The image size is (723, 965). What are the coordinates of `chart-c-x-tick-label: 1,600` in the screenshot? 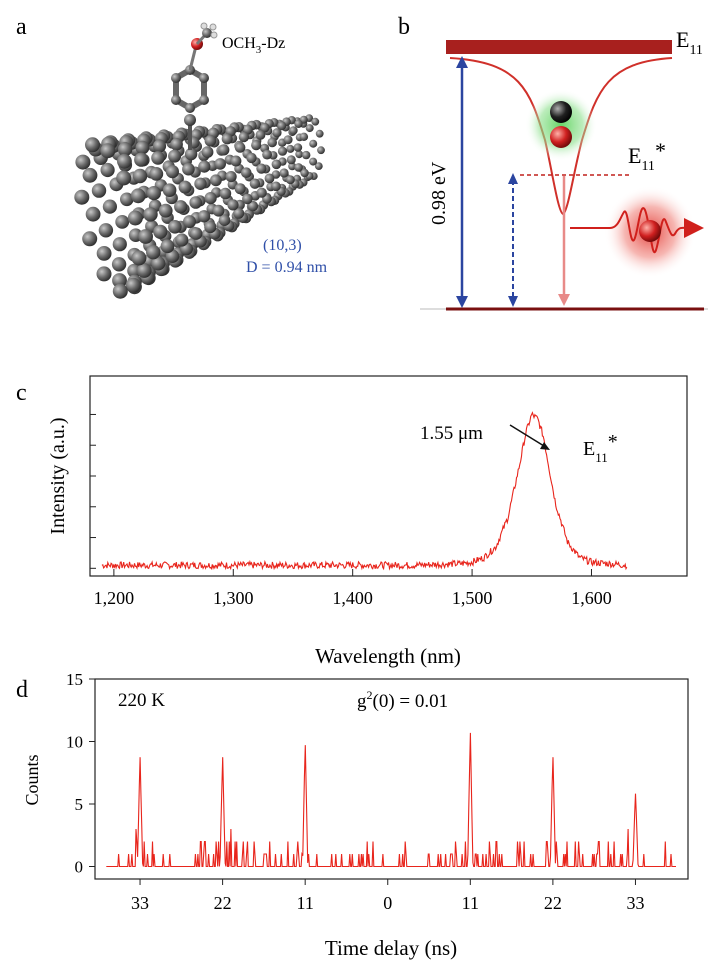 It's located at (591, 598).